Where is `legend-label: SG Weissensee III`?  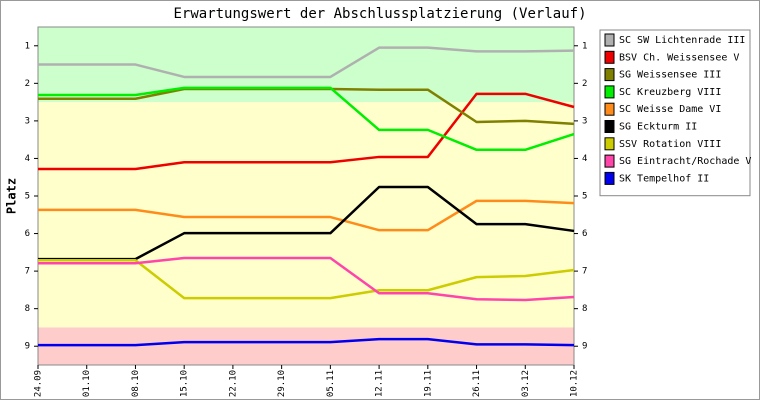
legend-label: SG Weissensee III is located at coordinates (670, 75).